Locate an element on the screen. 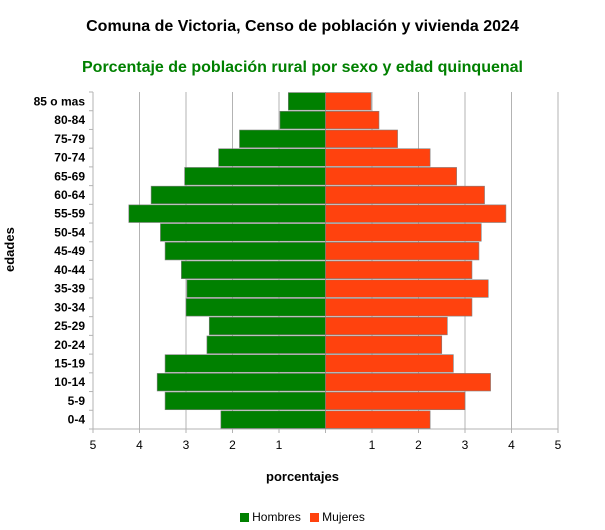 The image size is (605, 530). legend-label-hombres: Hombres is located at coordinates (276, 517).